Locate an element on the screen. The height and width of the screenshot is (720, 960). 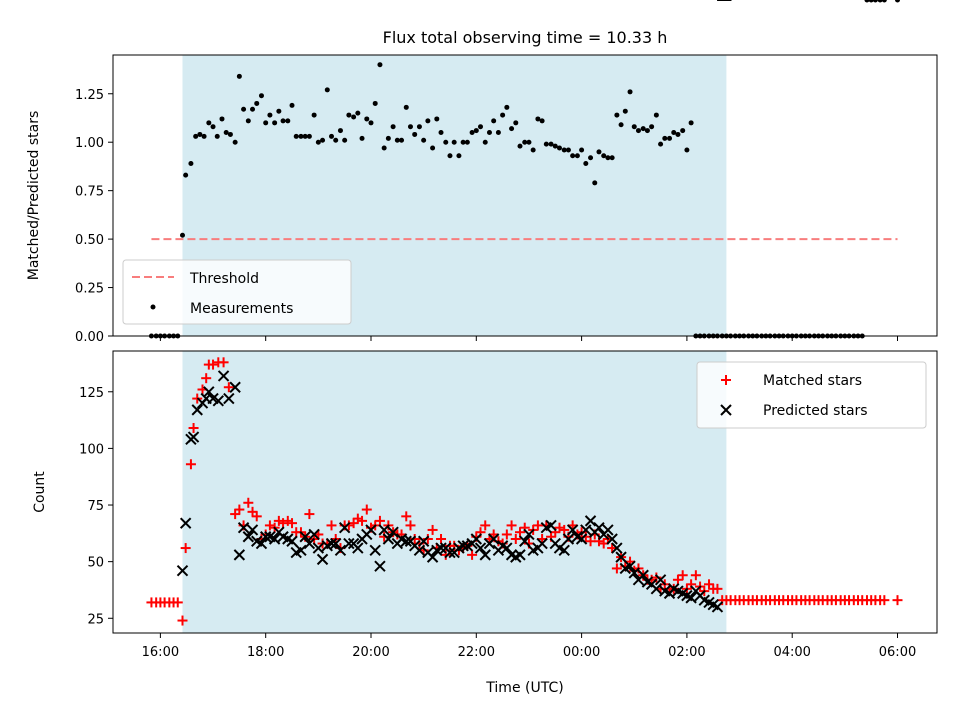
x-tick-label: 18:00 is located at coordinates (265, 652).